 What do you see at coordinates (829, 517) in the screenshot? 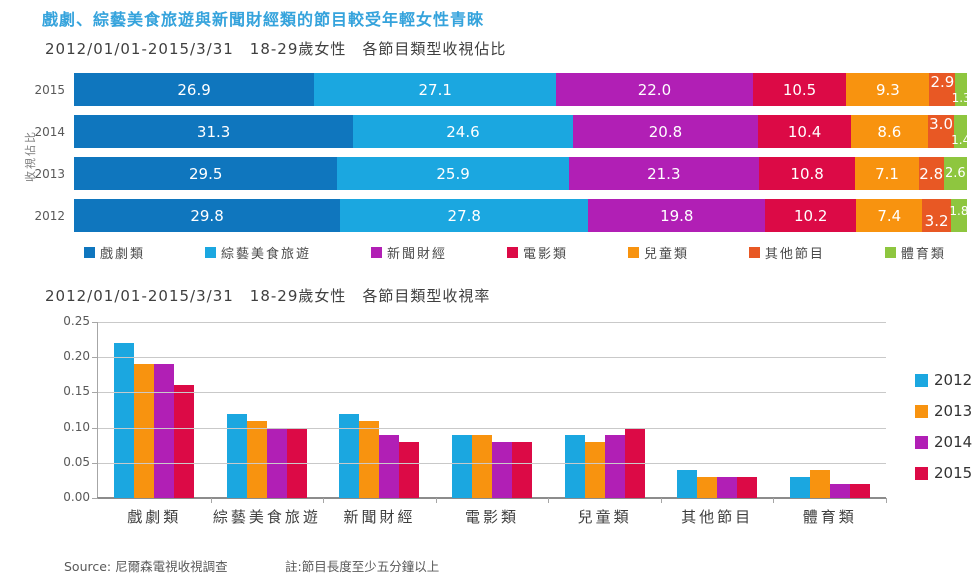
I see `category-label: 體育類` at bounding box center [829, 517].